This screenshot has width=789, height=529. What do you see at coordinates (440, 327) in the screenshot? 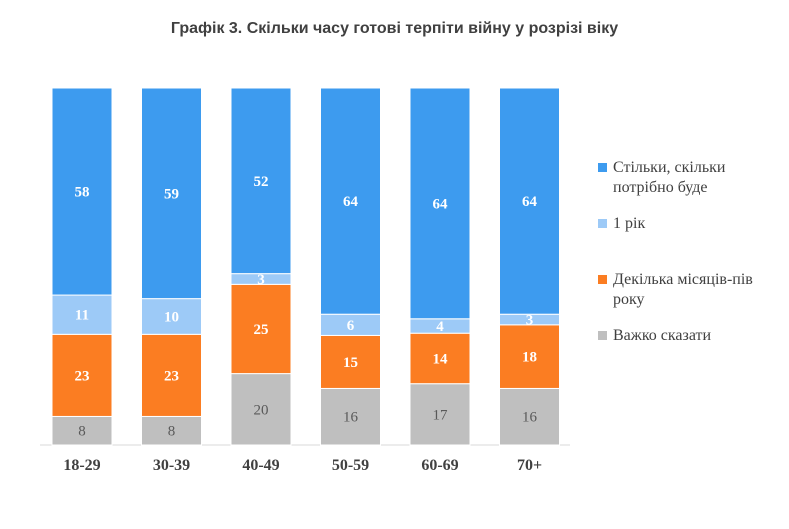
I see `data-label: 4` at bounding box center [440, 327].